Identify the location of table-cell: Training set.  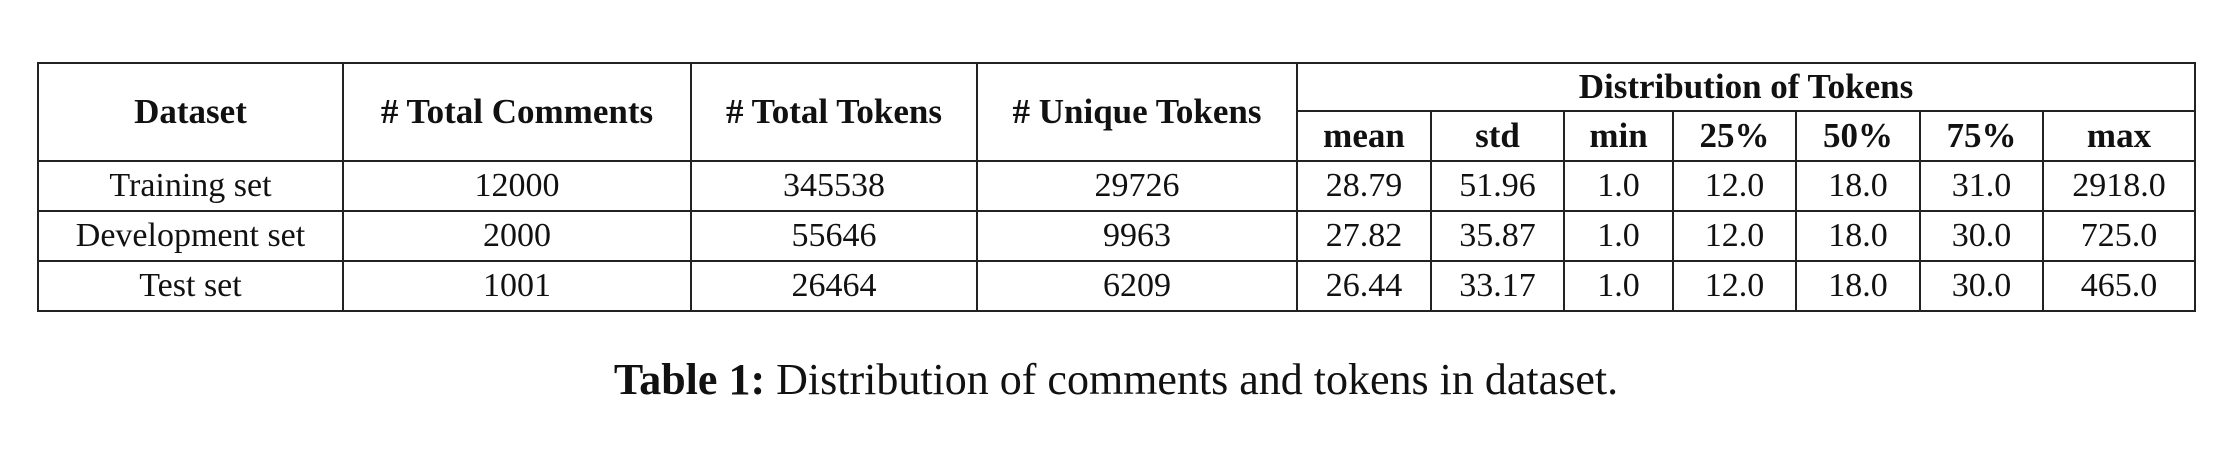
(190, 186).